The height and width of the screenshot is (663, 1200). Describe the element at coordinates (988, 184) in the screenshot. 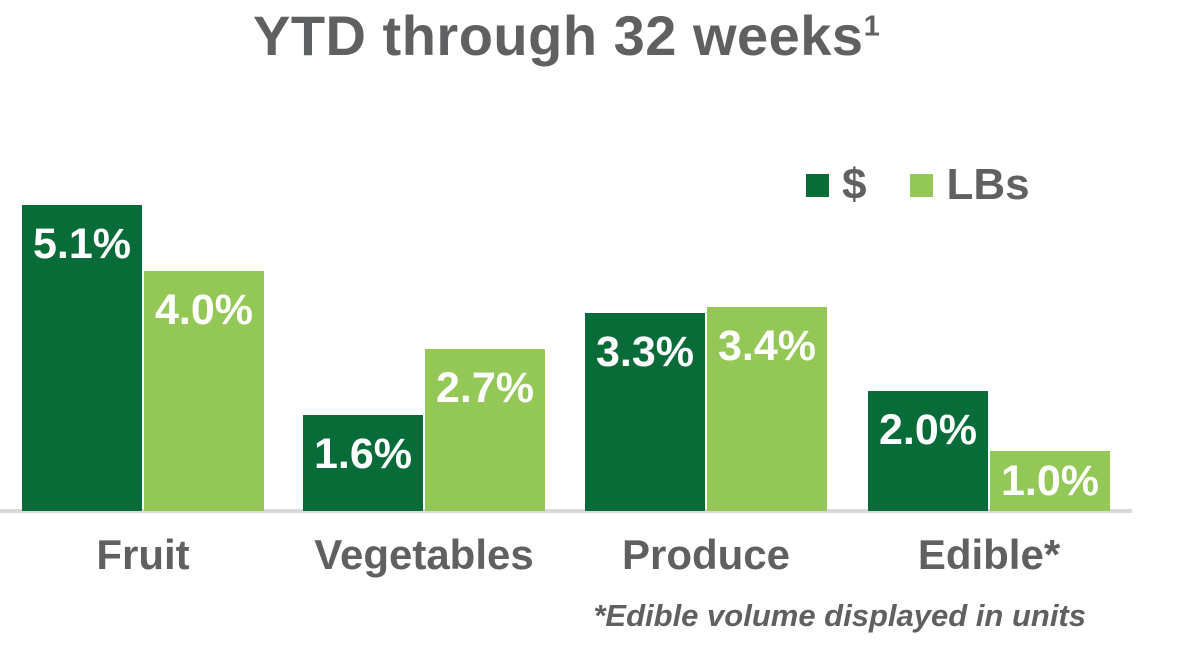

I see `lbs-series-label: LBs` at that location.